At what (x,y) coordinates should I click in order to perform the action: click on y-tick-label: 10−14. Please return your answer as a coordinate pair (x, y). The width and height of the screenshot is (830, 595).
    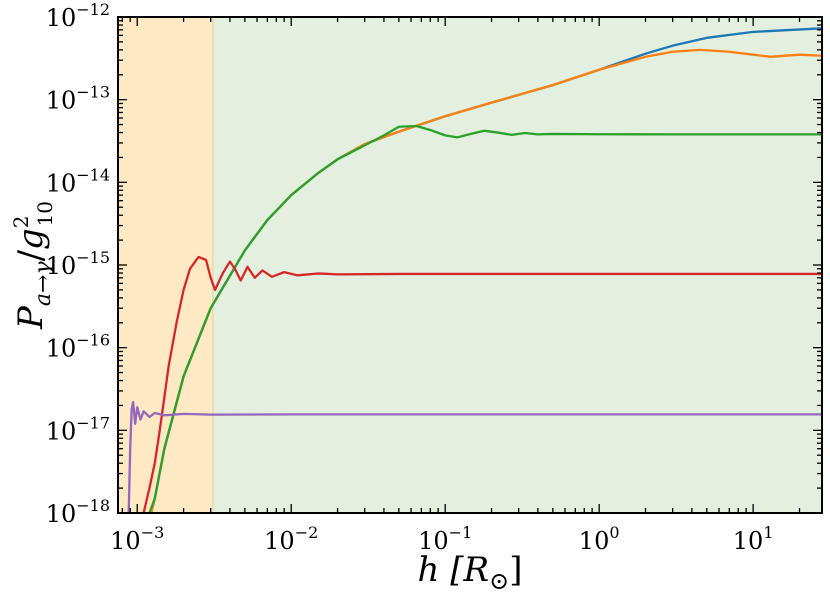
    Looking at the image, I should click on (78, 181).